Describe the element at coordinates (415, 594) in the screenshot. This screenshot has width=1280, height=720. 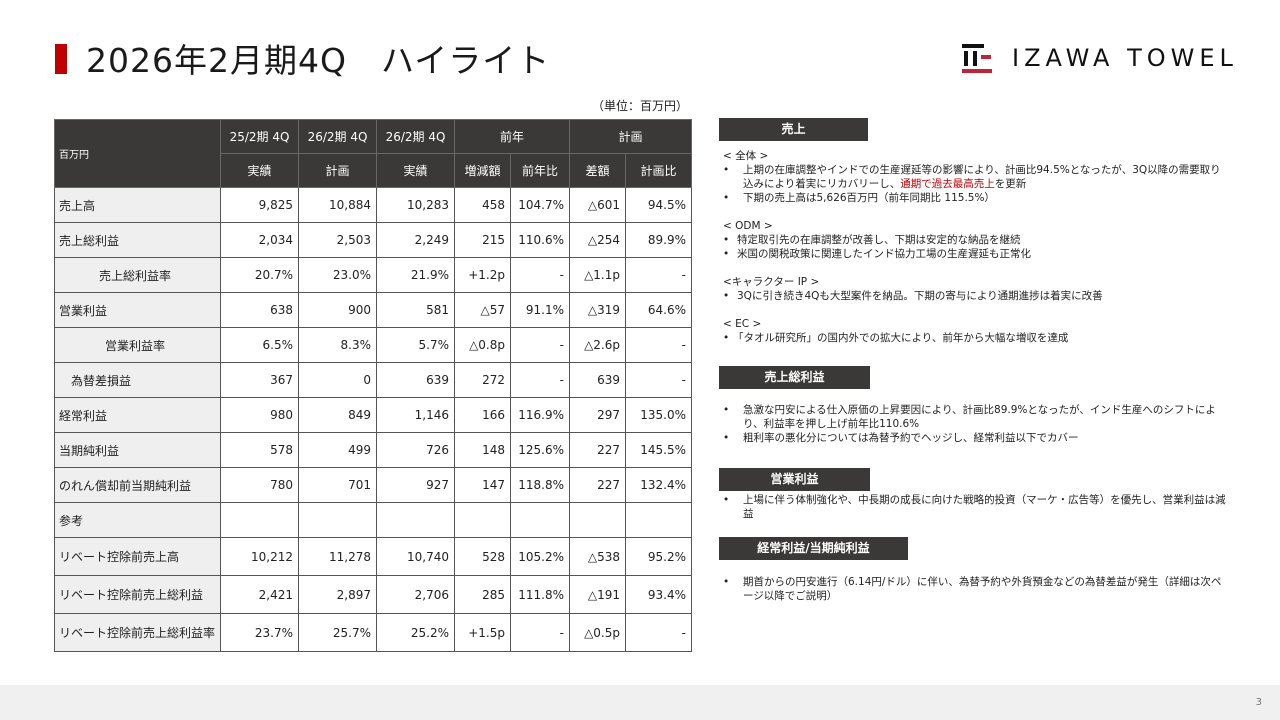
I see `table-cell: 2,706` at that location.